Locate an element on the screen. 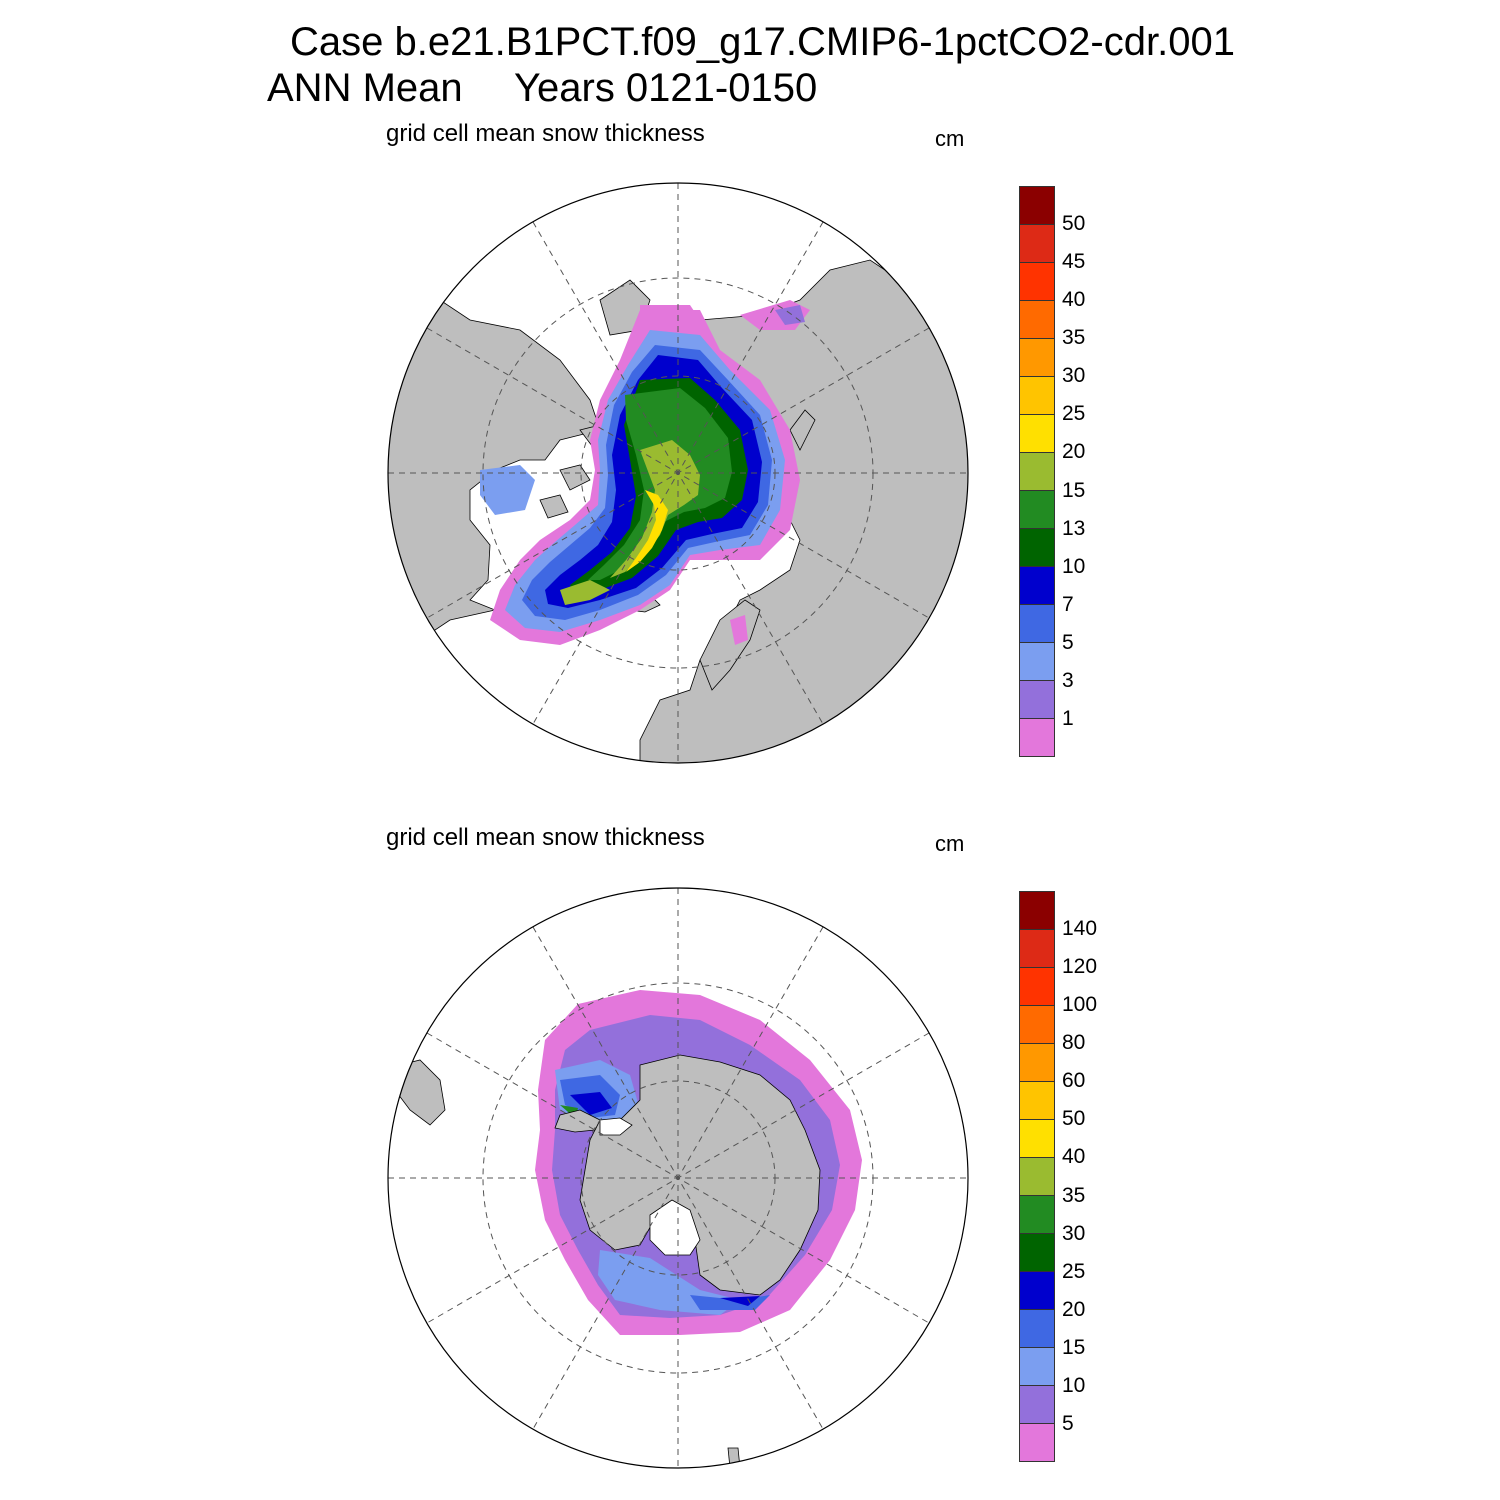  antarctic-peninsula is located at coordinates (577, 1121).